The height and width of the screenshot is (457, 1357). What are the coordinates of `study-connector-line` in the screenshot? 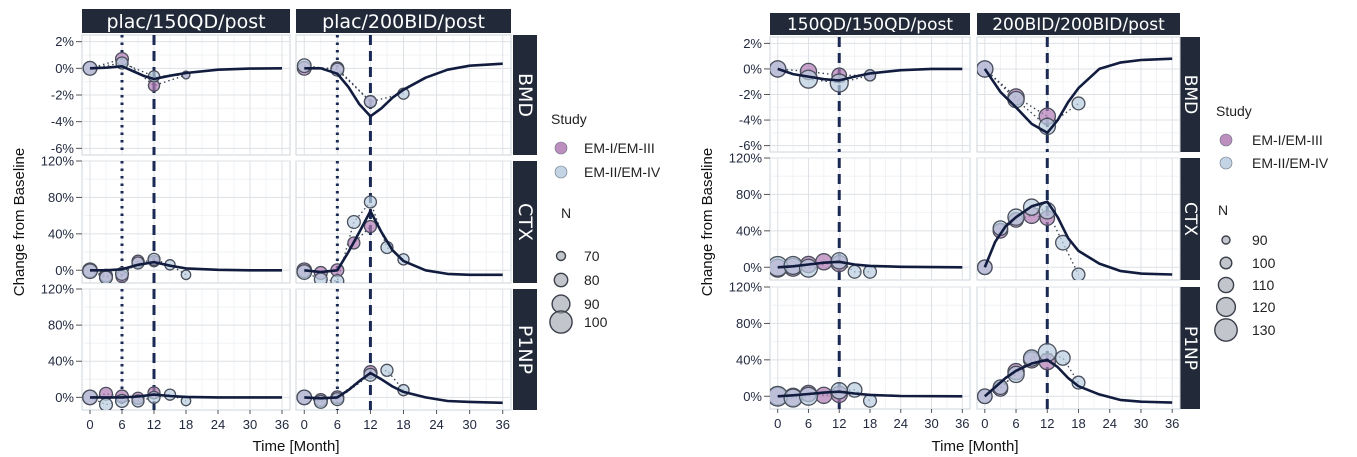 It's located at (337, 250).